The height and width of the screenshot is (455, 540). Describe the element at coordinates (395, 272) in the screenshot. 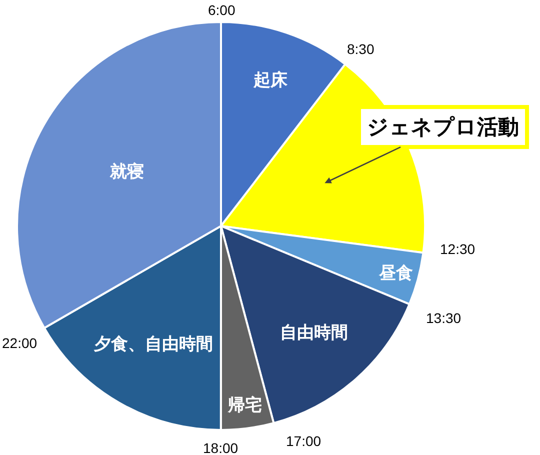

I see `slice-label: 昼食` at that location.